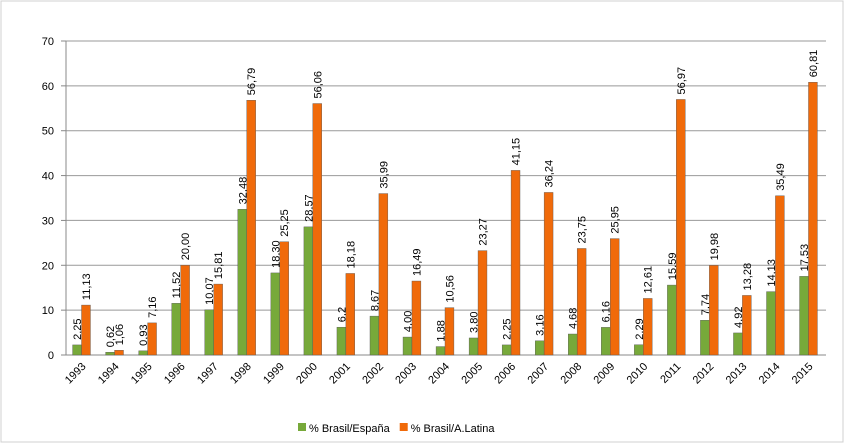 This screenshot has width=844, height=448. What do you see at coordinates (673, 267) in the screenshot?
I see `data-label: 15,59` at bounding box center [673, 267].